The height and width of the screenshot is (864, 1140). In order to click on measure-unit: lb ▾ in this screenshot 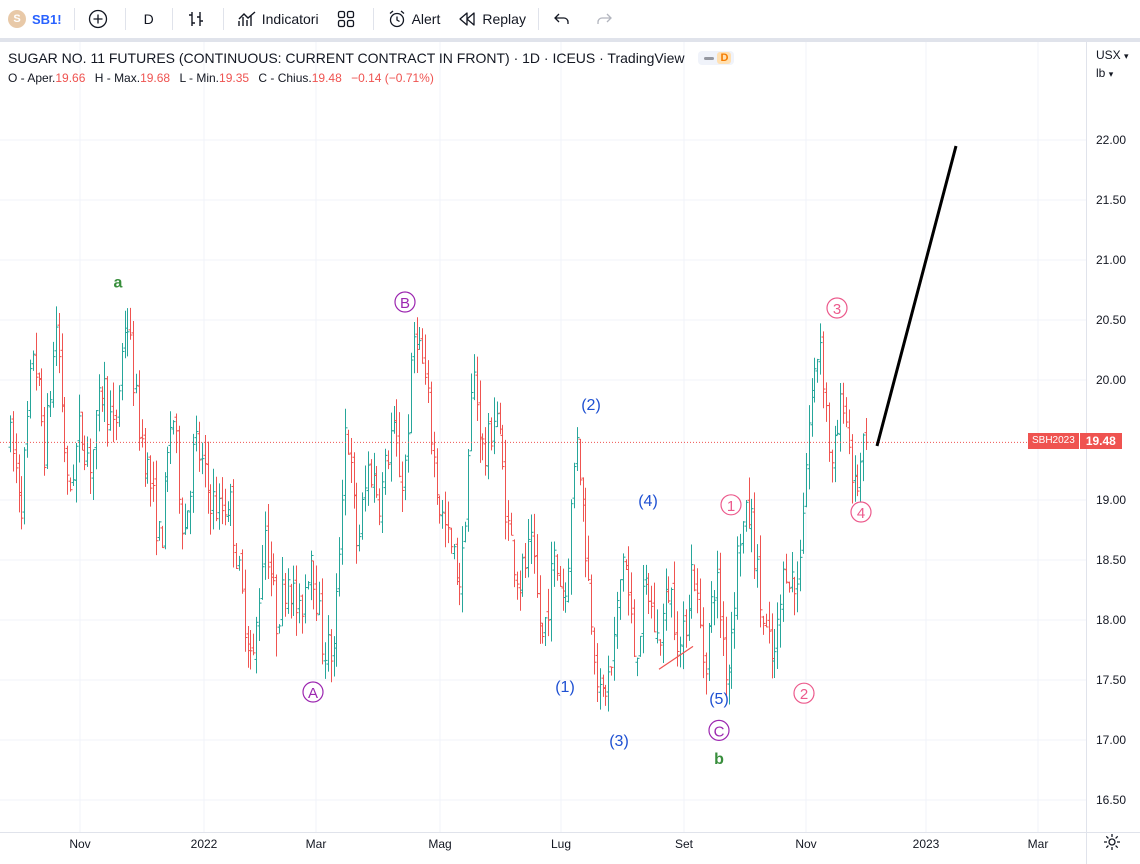, I will do `click(1104, 73)`.